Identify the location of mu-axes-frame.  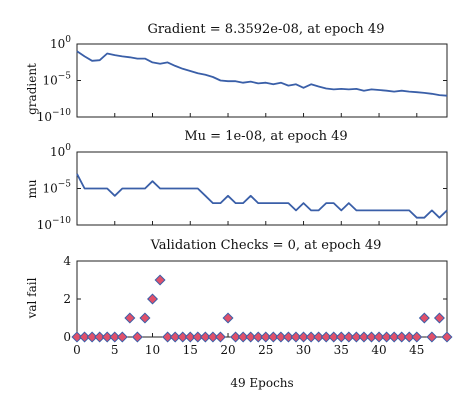
(262, 188).